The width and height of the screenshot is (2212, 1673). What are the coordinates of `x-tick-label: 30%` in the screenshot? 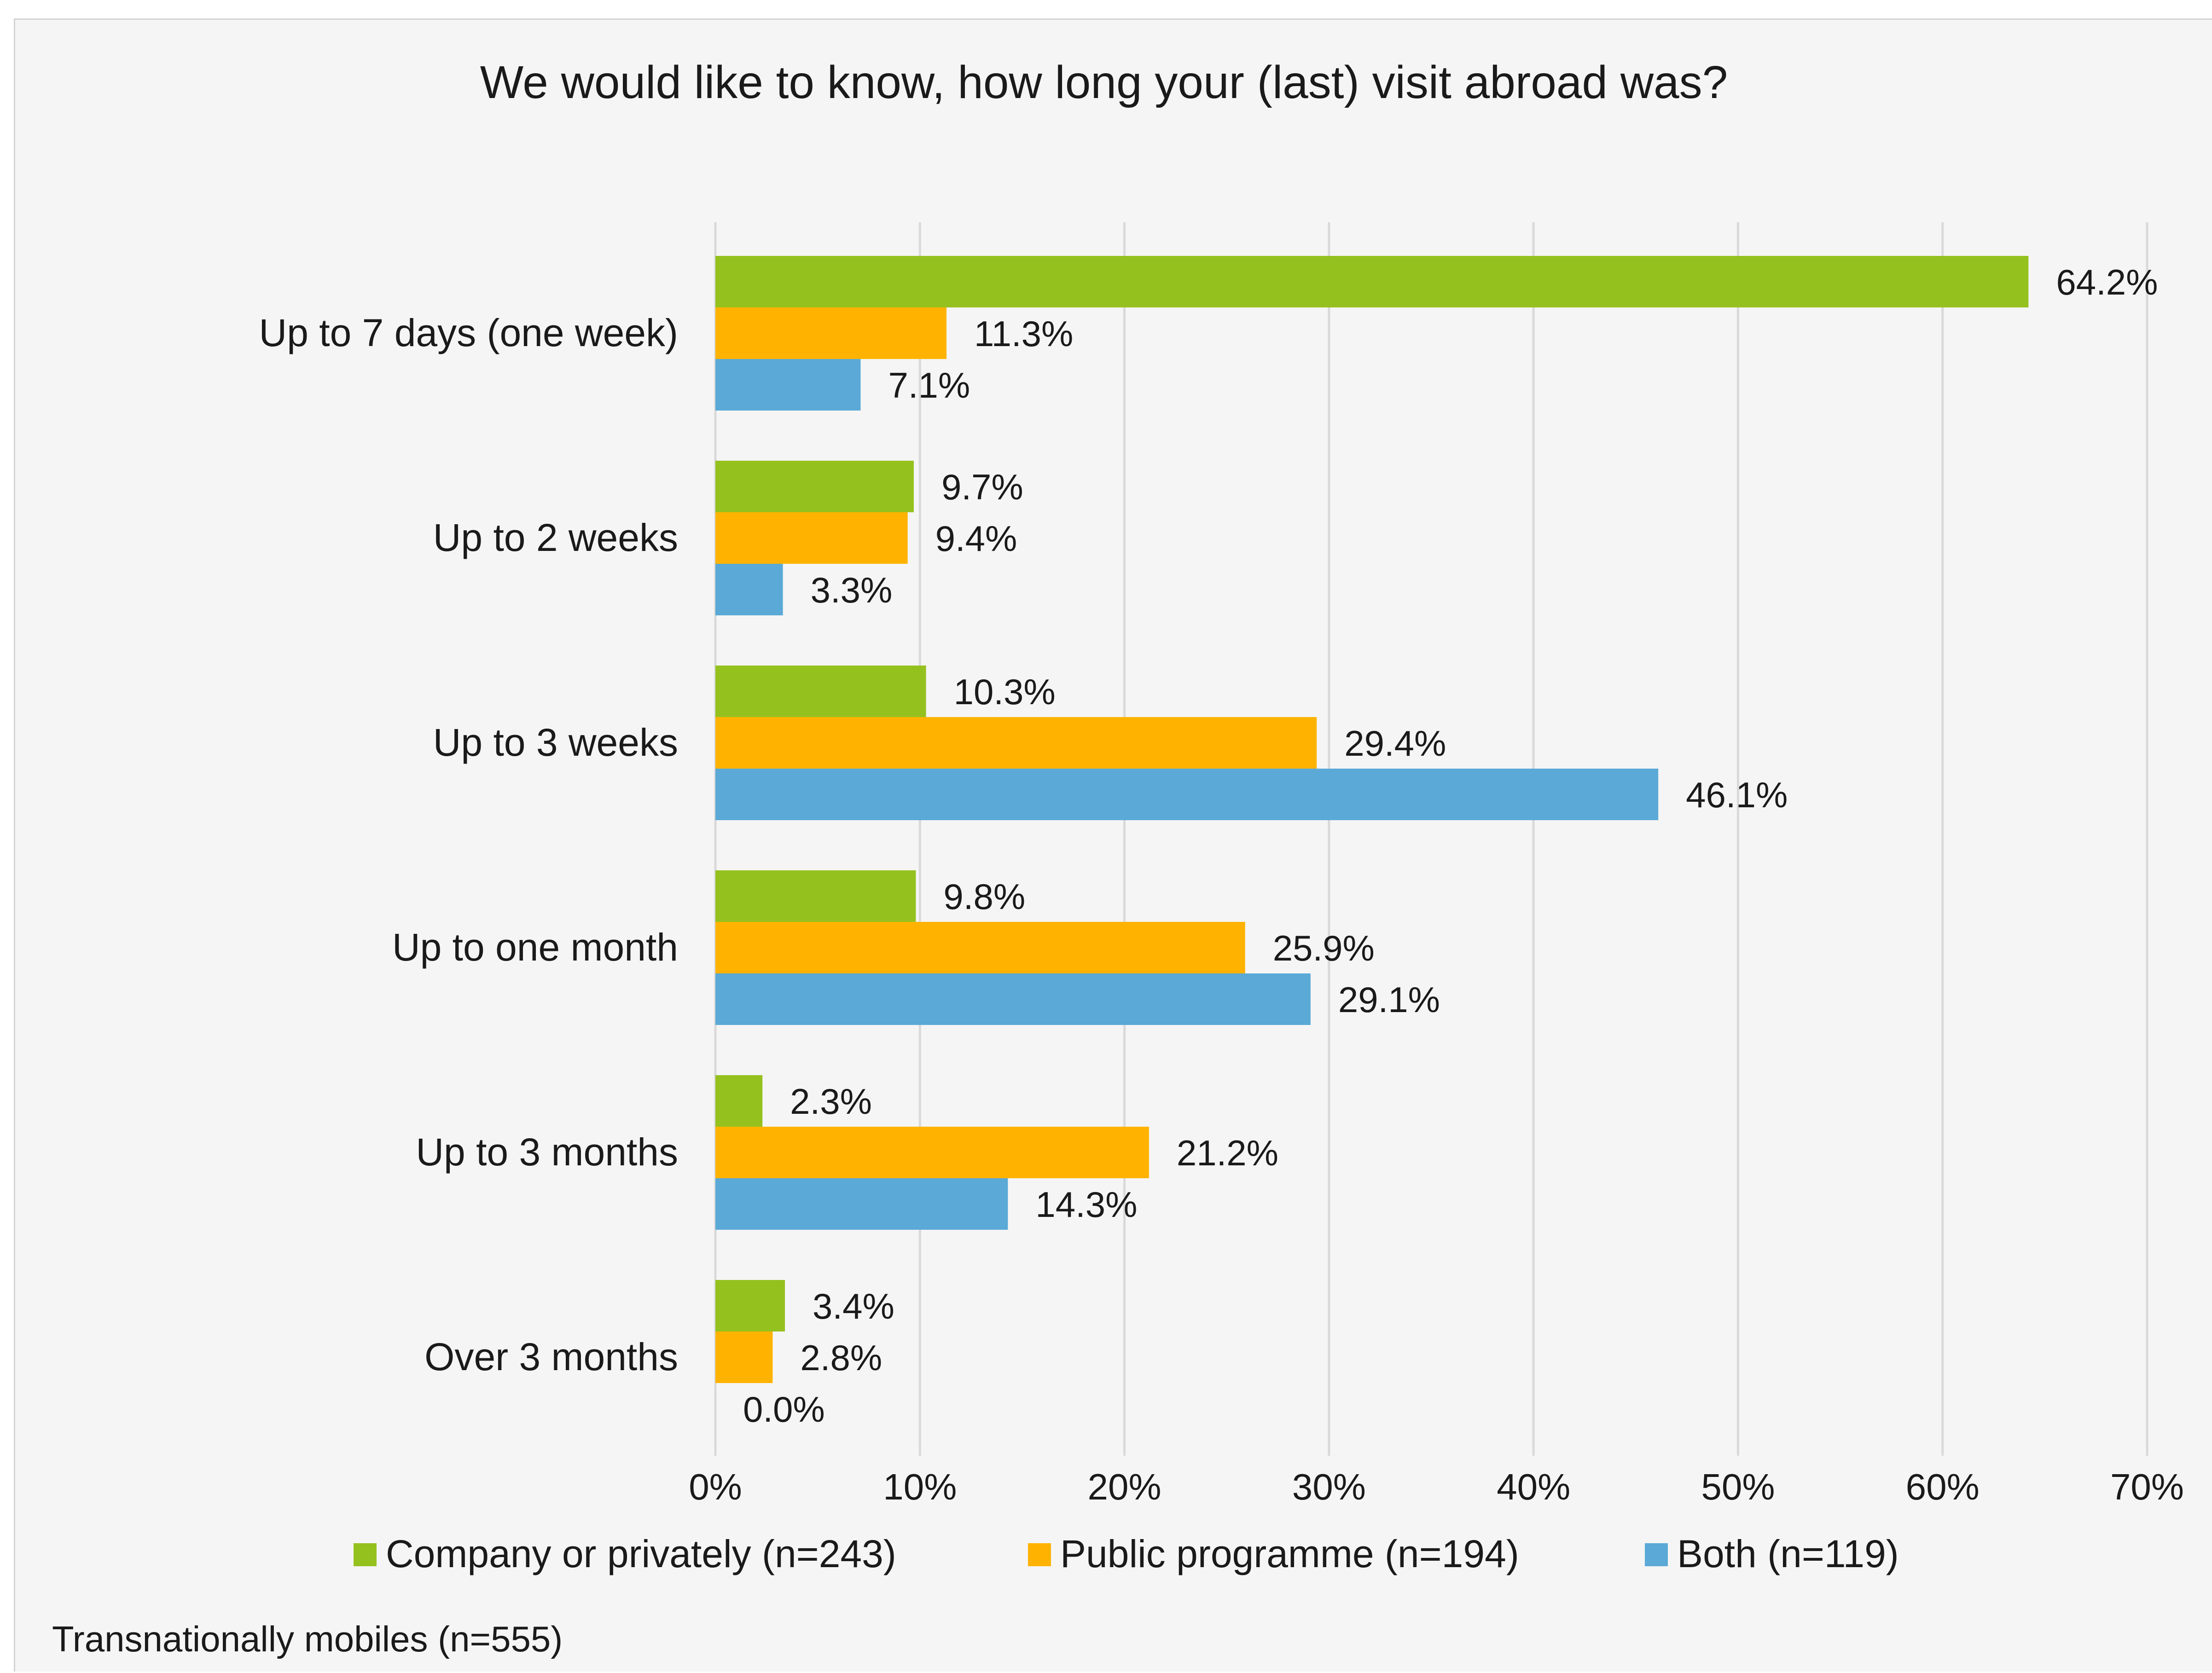 It's located at (1329, 1487).